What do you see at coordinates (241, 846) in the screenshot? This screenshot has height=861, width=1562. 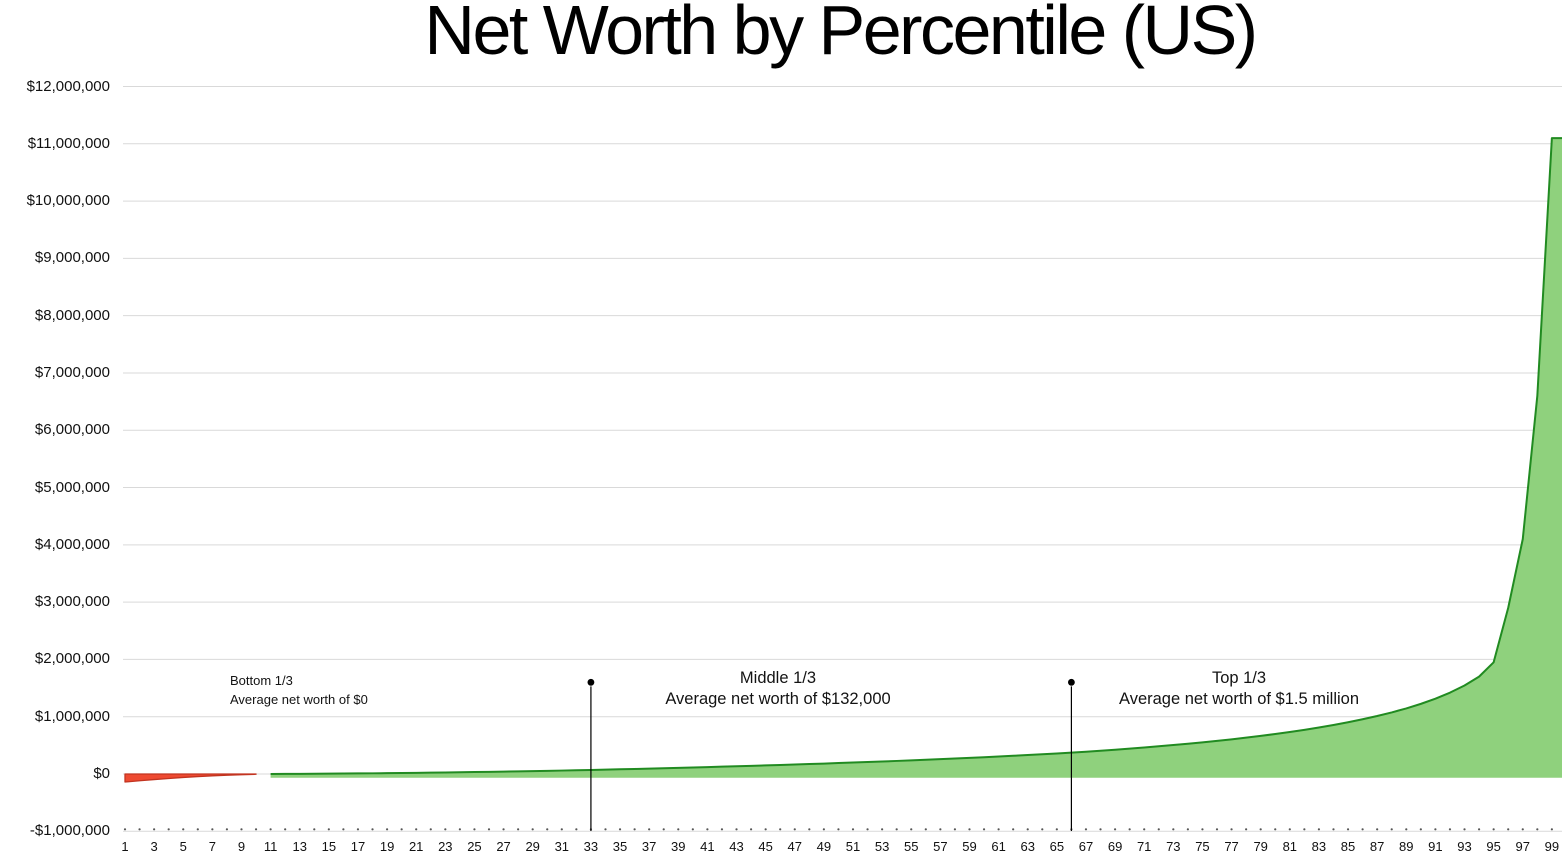 I see `x-tick-label: 9` at bounding box center [241, 846].